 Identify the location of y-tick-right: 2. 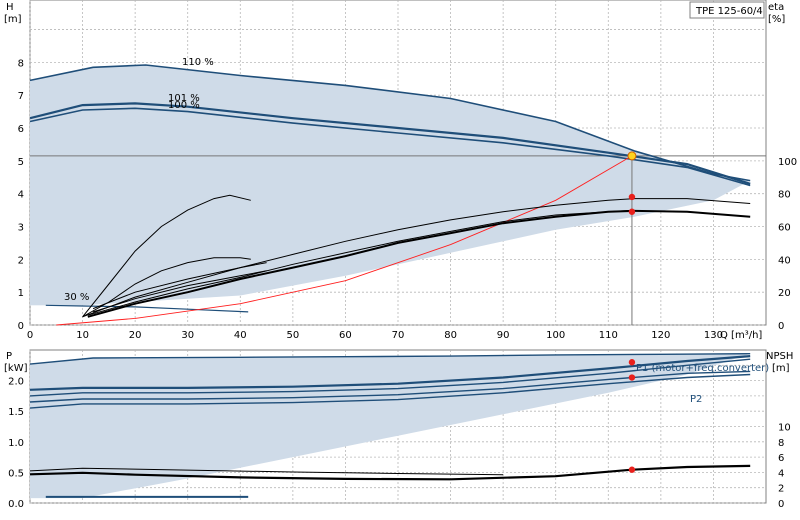
(781, 489).